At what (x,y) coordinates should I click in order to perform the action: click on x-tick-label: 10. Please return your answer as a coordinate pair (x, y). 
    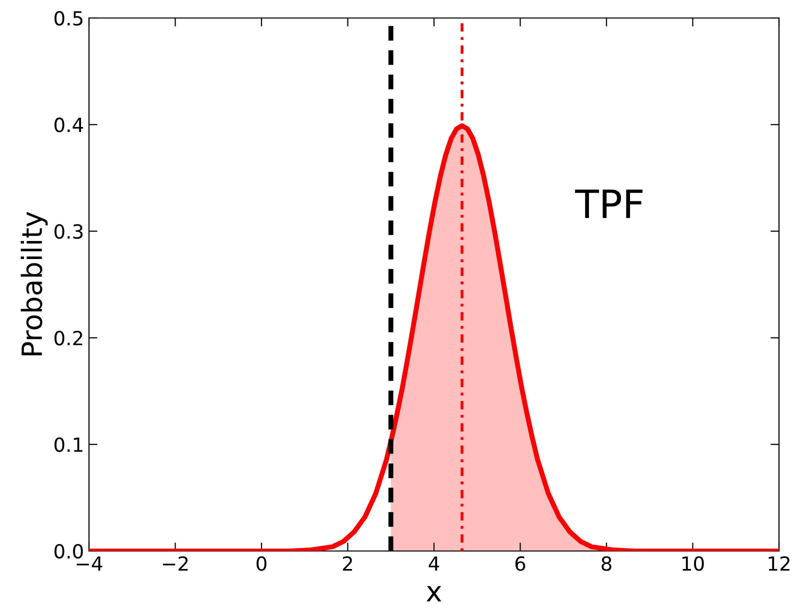
    Looking at the image, I should click on (693, 563).